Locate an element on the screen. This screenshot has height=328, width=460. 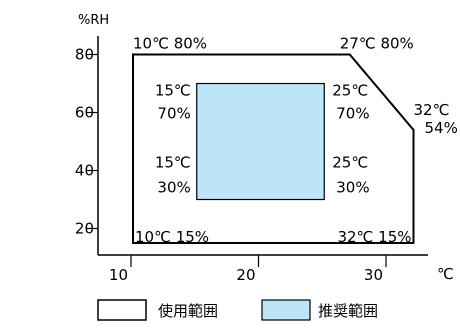
usage-point-label: 10℃ 15% is located at coordinates (172, 237).